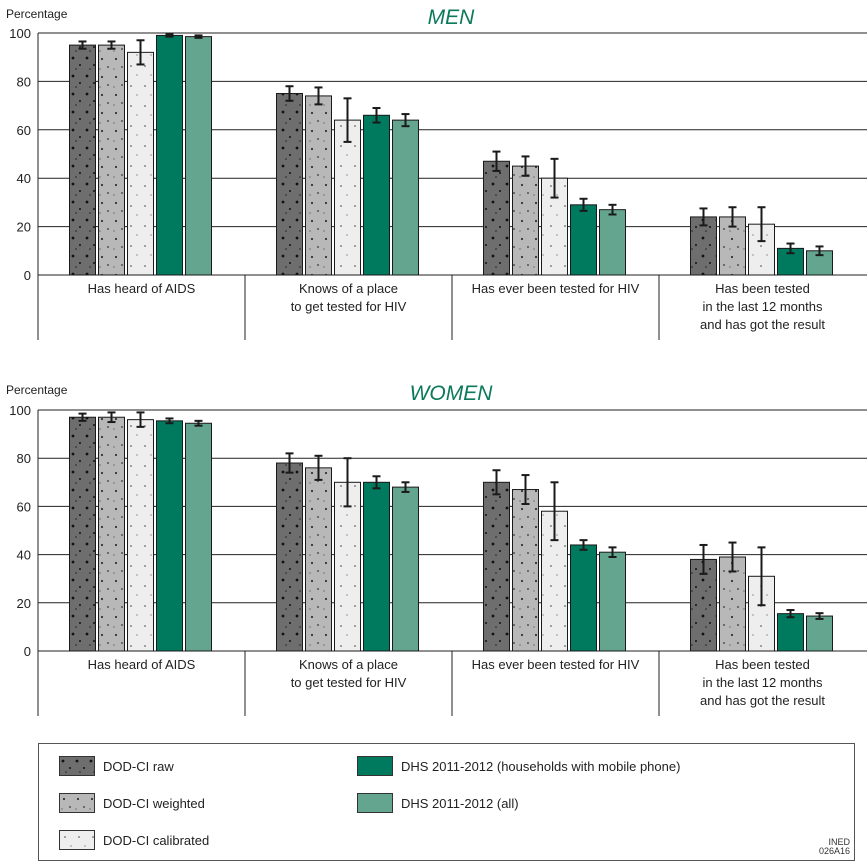 This screenshot has width=867, height=866. I want to click on credit-line-2: 026A16, so click(834, 851).